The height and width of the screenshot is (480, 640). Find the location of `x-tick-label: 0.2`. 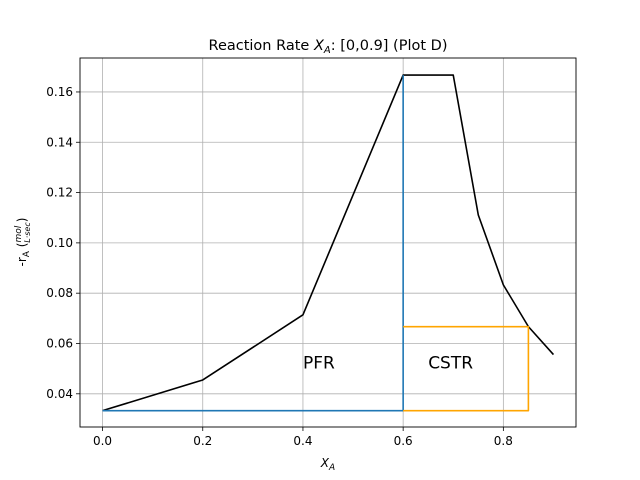

x-tick-label: 0.2 is located at coordinates (202, 441).